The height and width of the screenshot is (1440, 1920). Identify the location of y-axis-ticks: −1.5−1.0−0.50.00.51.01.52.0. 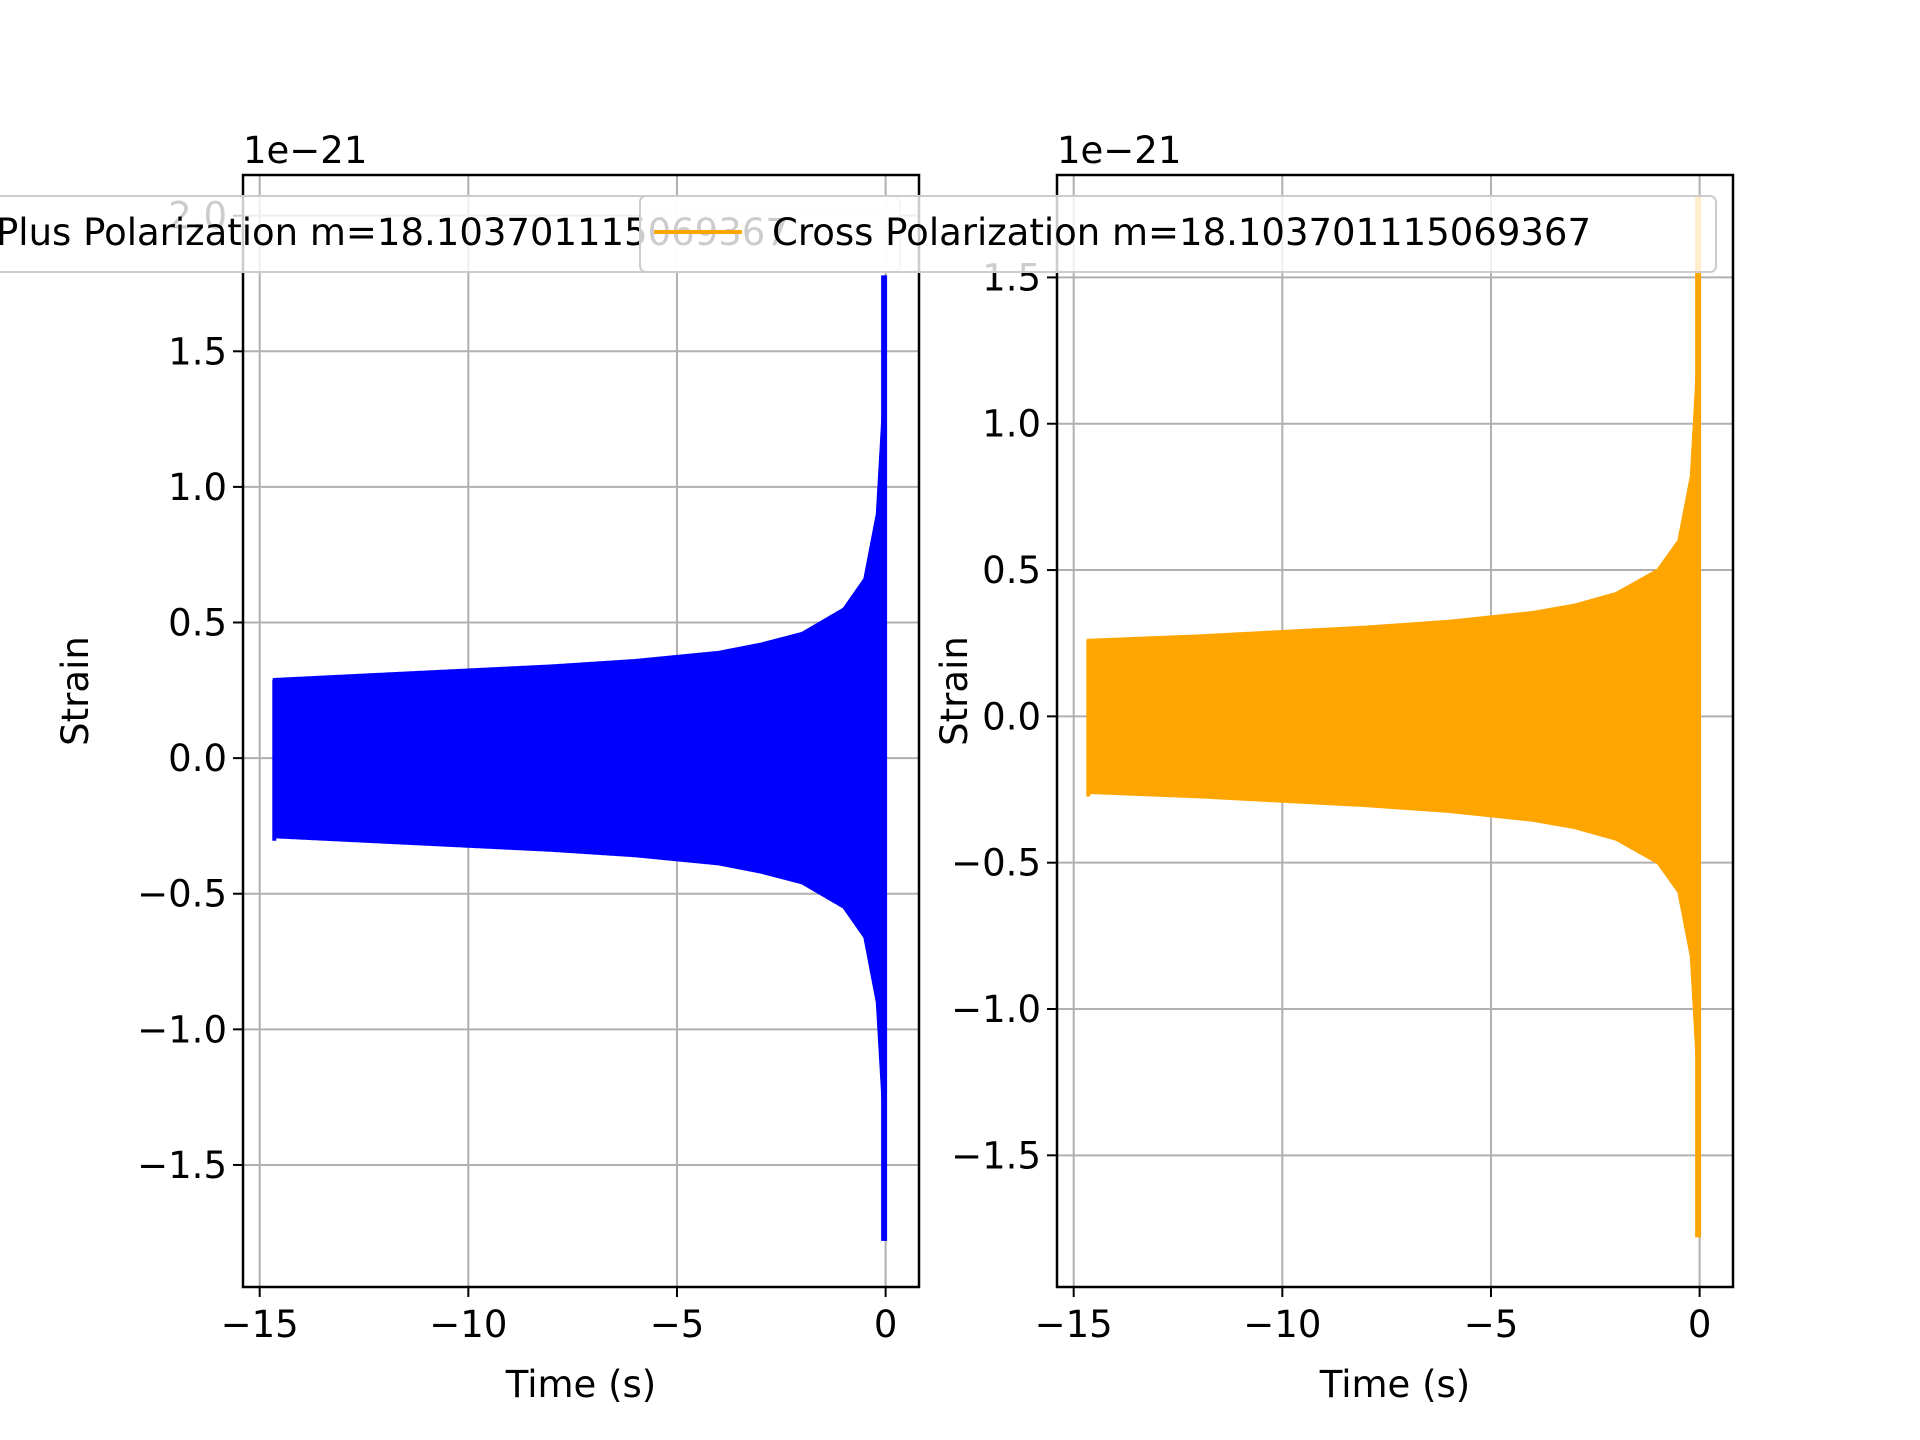
(190, 691).